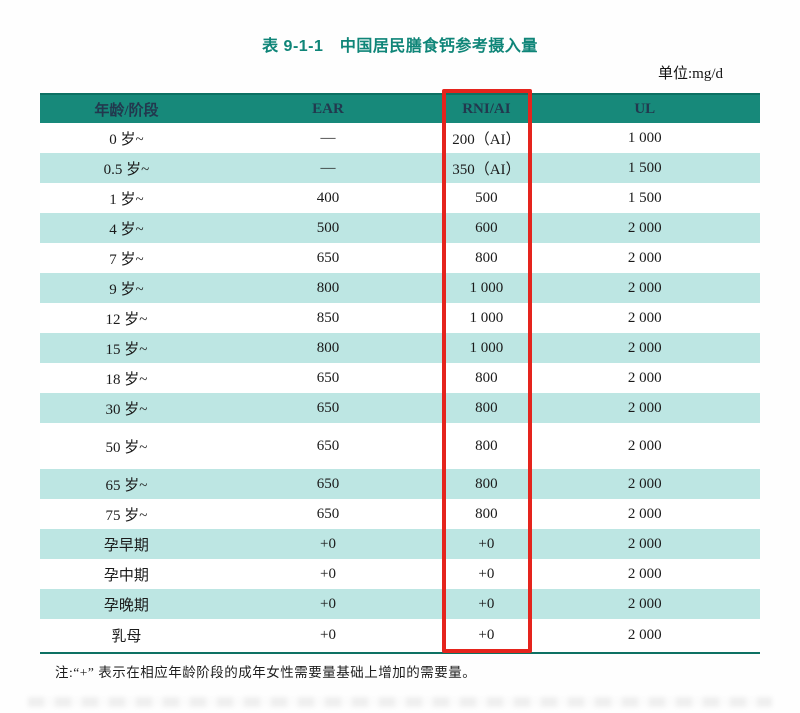 This screenshot has height=713, width=800. What do you see at coordinates (486, 197) in the screenshot?
I see `cell-rni-ai: 500` at bounding box center [486, 197].